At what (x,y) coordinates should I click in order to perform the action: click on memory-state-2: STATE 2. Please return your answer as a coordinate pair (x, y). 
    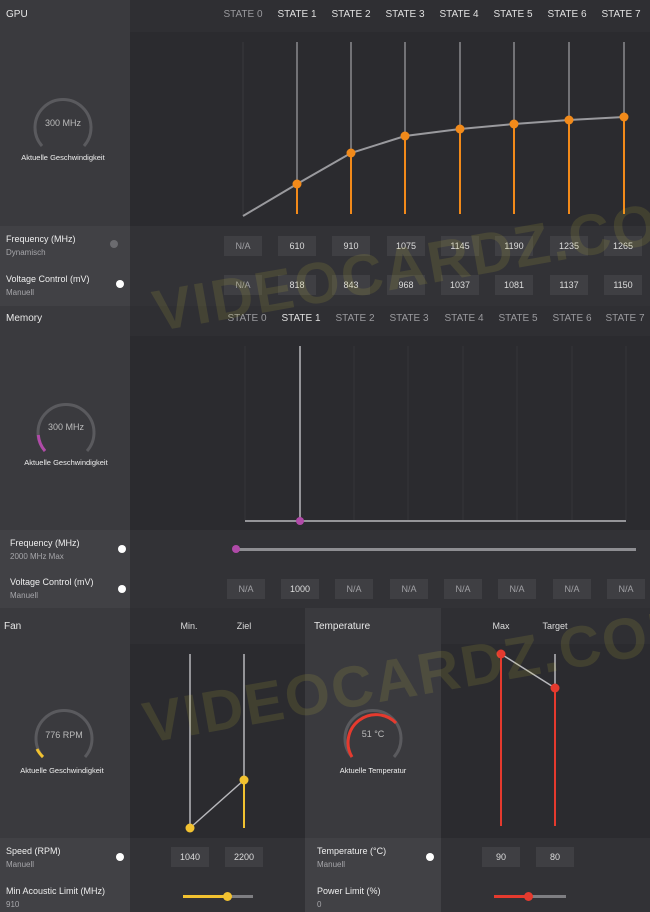
    Looking at the image, I should click on (355, 318).